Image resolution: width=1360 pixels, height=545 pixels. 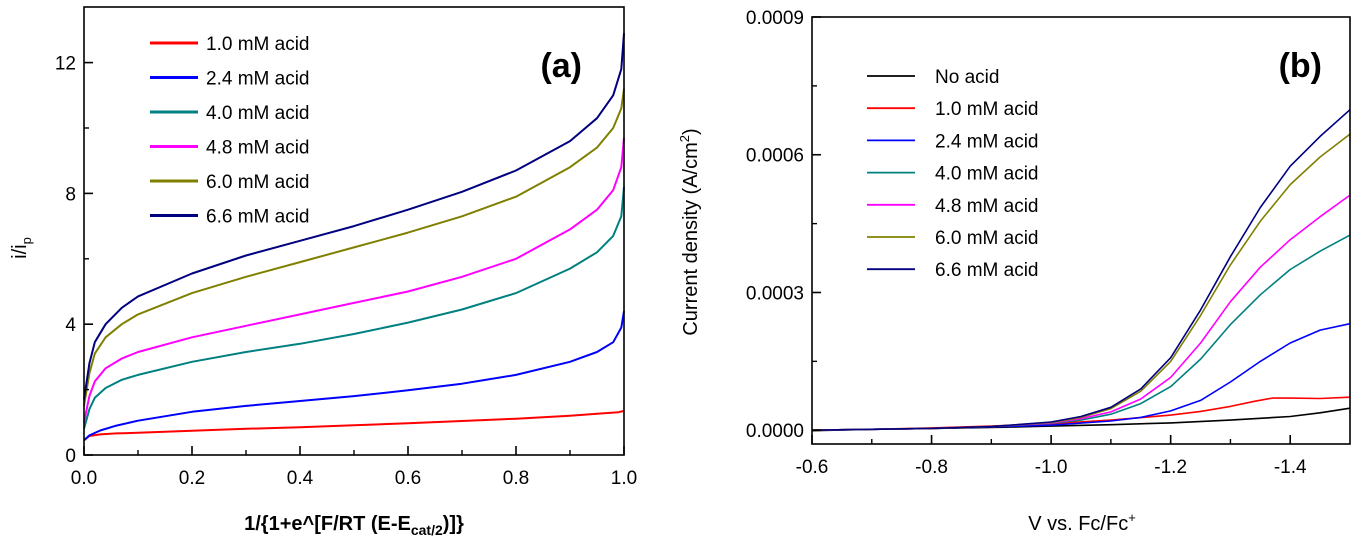 What do you see at coordinates (300, 478) in the screenshot?
I see `x-tick-label: 0.4` at bounding box center [300, 478].